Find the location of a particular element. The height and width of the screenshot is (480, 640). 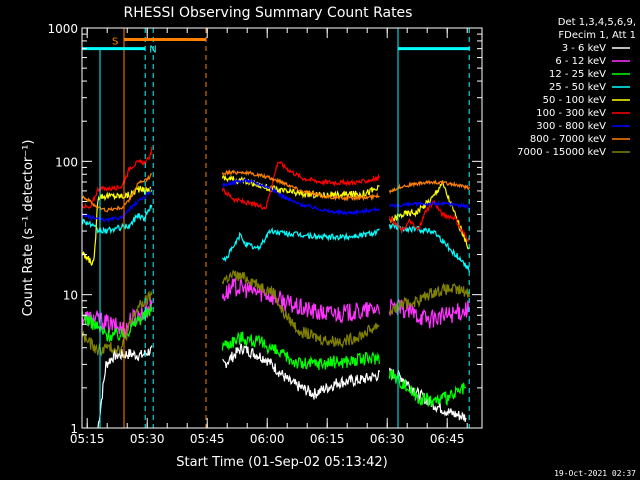

legend-label-6: 100 - 300 keV is located at coordinates (571, 113).